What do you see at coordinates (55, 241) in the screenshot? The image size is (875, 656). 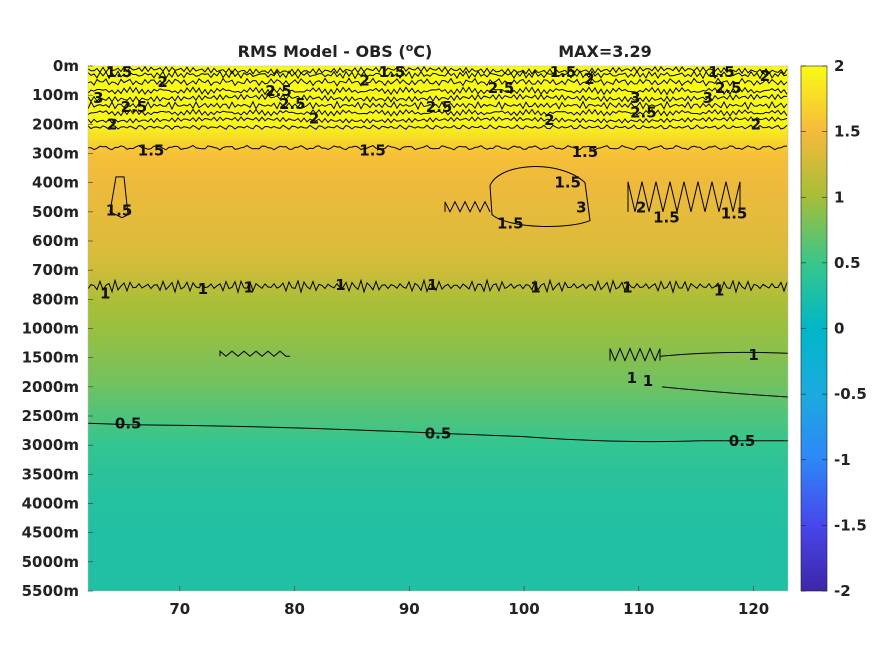 I see `y-tick-label: 600m` at bounding box center [55, 241].